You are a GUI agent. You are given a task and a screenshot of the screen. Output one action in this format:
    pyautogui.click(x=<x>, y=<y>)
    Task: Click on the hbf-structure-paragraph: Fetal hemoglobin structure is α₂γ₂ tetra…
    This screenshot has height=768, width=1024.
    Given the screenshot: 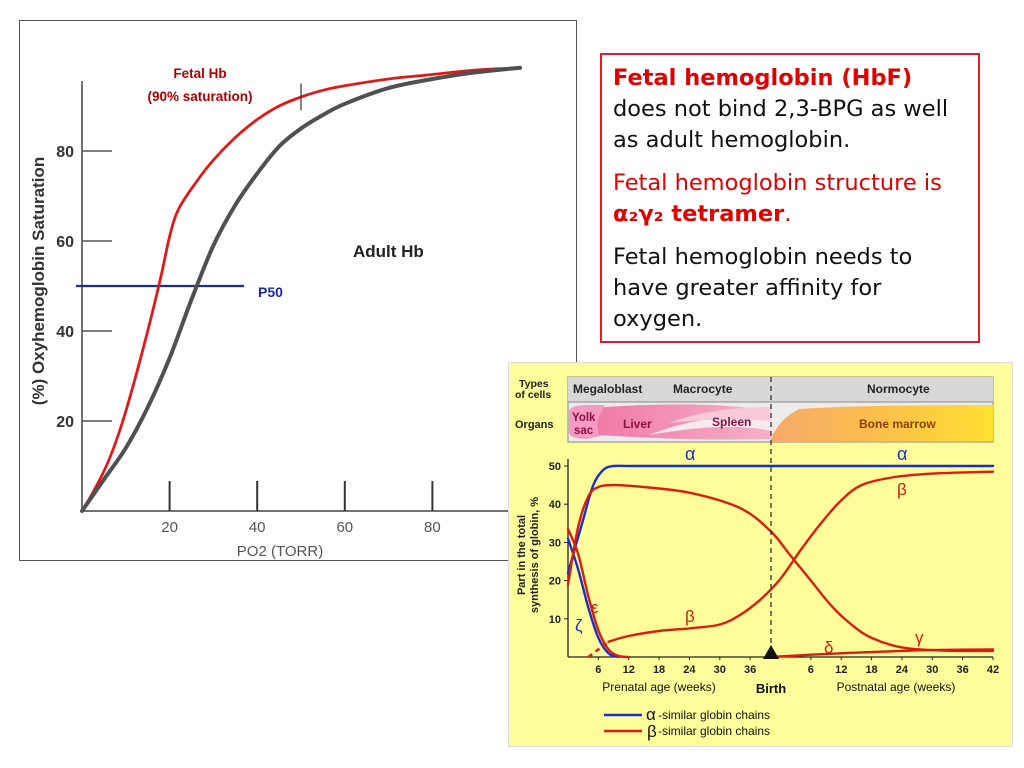 What is the action you would take?
    pyautogui.click(x=790, y=199)
    